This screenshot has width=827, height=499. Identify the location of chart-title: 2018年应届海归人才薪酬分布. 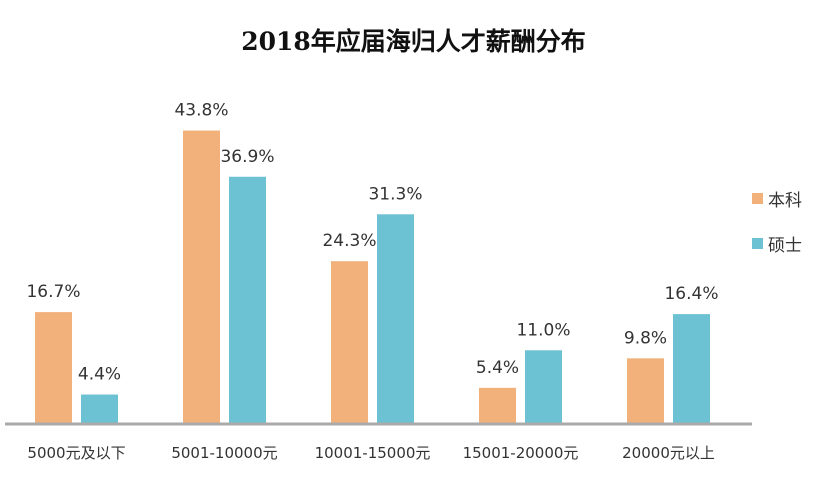
(413, 41).